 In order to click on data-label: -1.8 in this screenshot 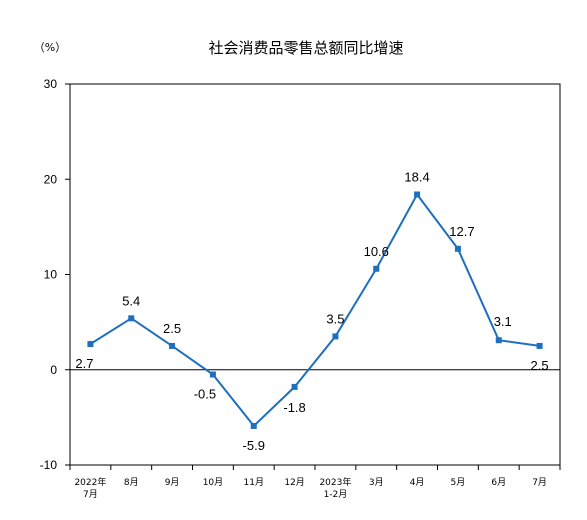, I will do `click(294, 407)`.